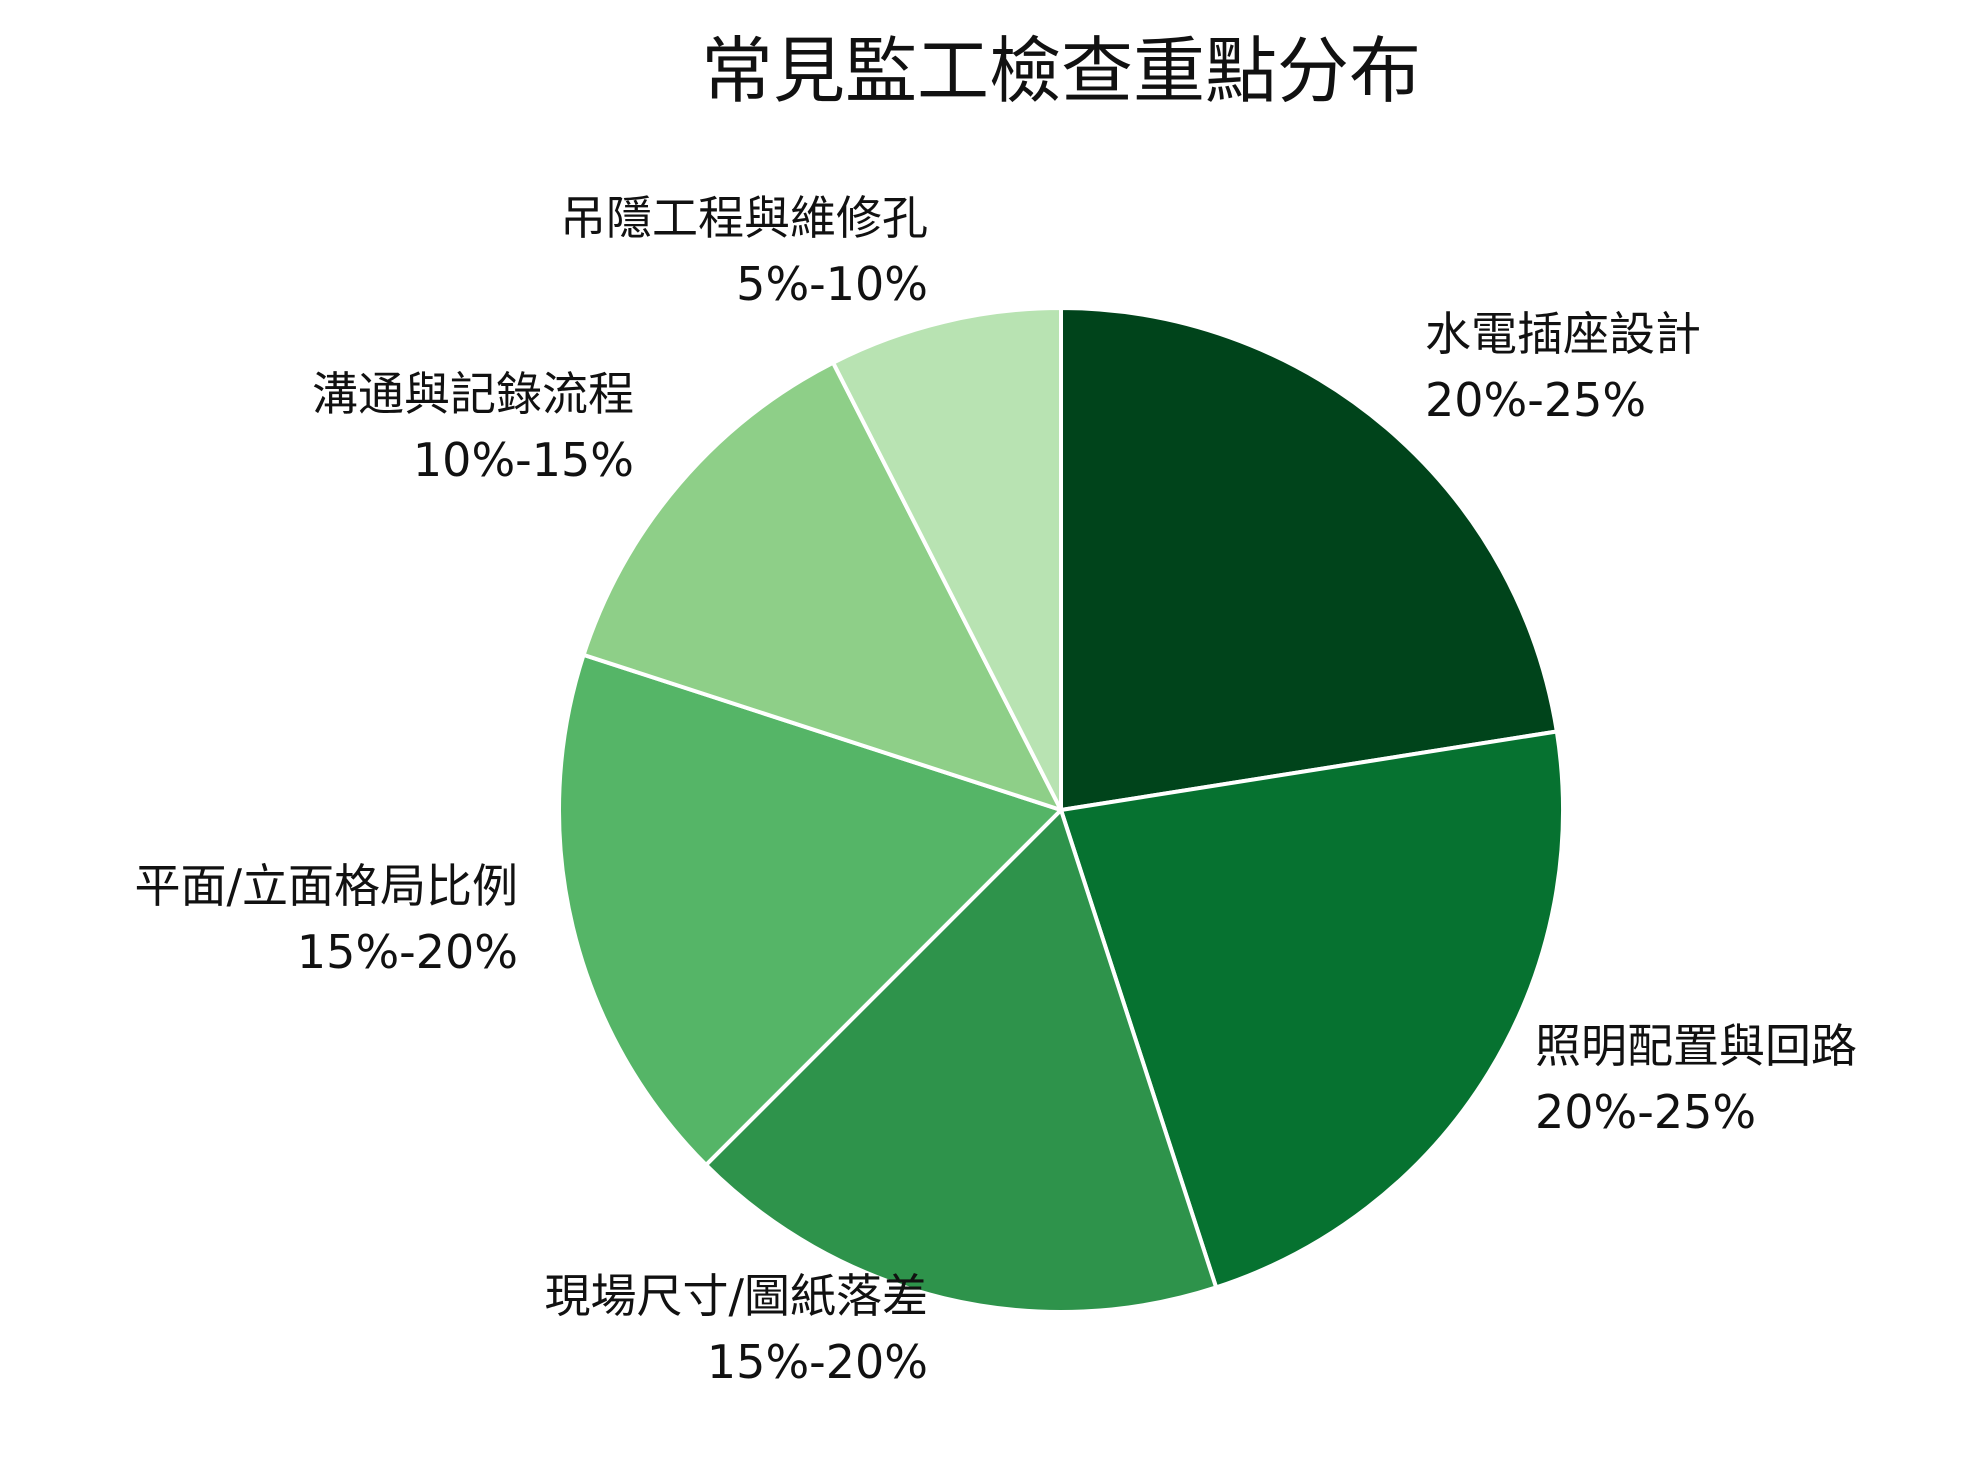 This screenshot has width=1968, height=1468. I want to click on slice-label-1: 水電插座設計, so click(1563, 334).